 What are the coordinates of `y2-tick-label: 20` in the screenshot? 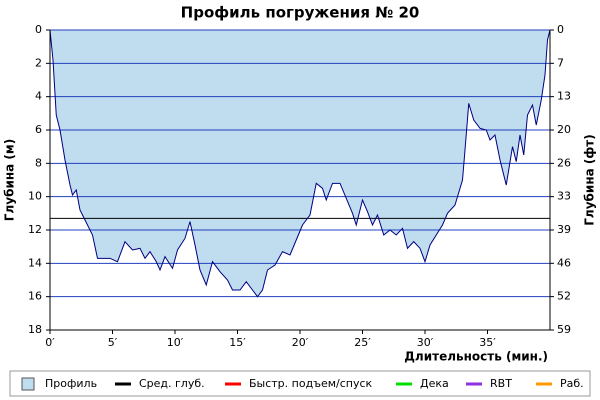 It's located at (564, 129).